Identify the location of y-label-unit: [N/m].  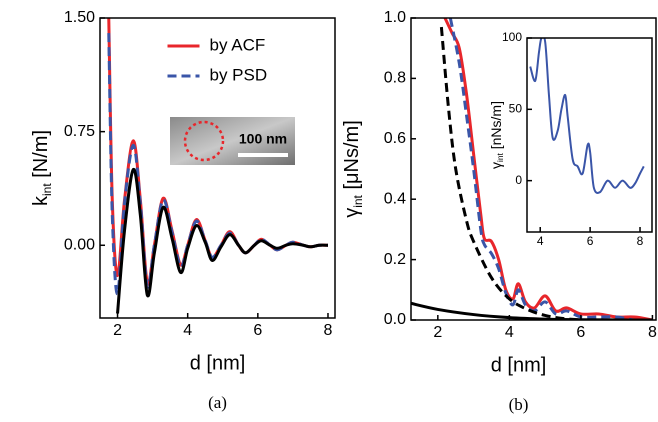
(41, 156).